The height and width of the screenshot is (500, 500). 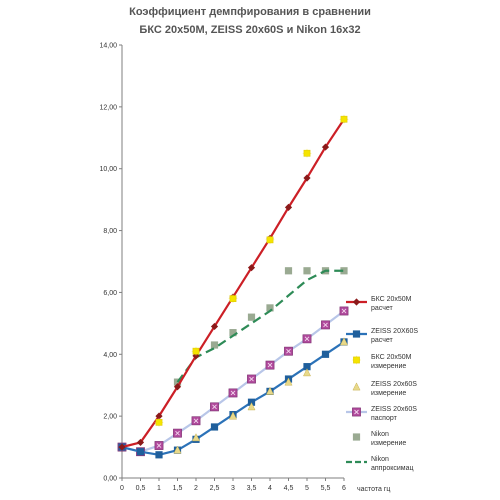 What do you see at coordinates (249, 30) in the screenshot?
I see `chart-subtitle: БКС 20х50М, ZEISS 20х60S и Nikon 16x32` at bounding box center [249, 30].